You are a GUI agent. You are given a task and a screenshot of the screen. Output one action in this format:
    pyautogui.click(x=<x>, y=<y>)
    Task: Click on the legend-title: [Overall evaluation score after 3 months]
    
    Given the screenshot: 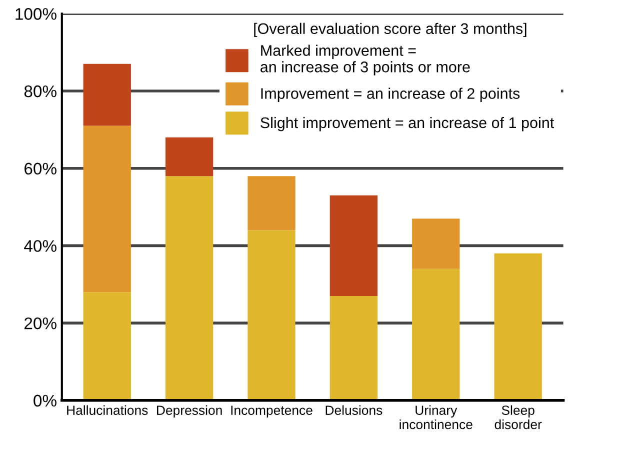 What is the action you would take?
    pyautogui.click(x=390, y=30)
    